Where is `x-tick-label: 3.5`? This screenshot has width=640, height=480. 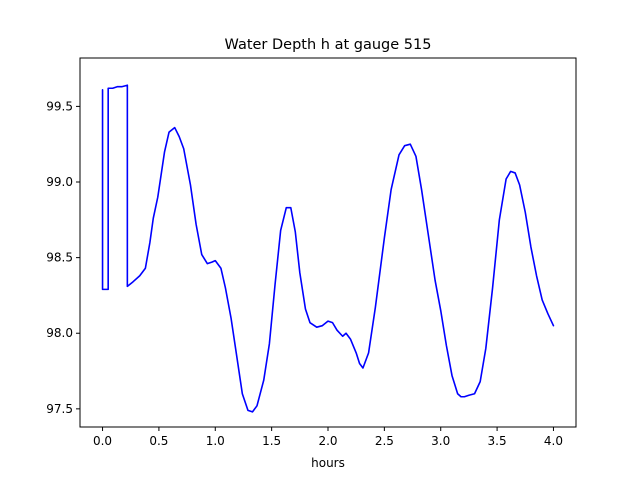
x-tick-label: 3.5 is located at coordinates (497, 441).